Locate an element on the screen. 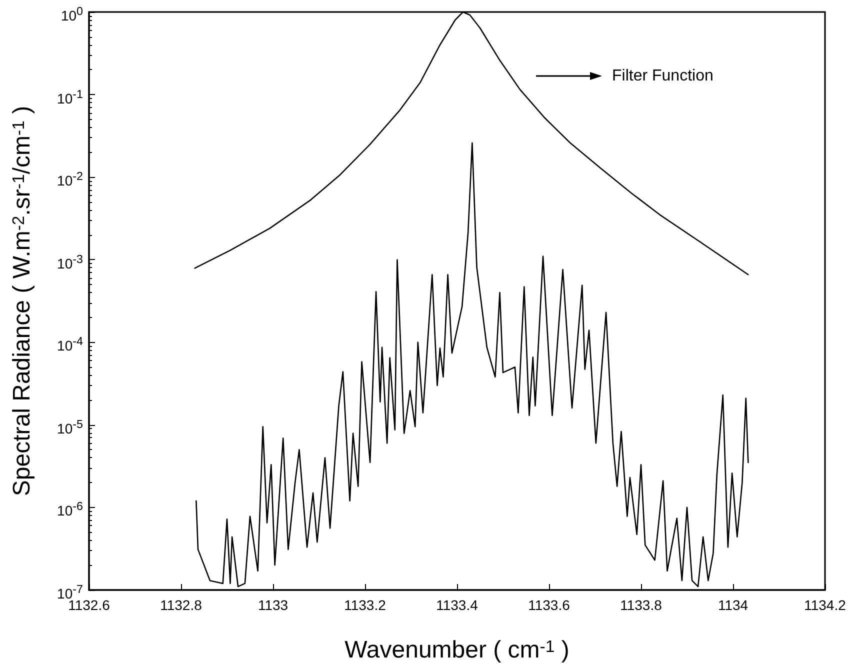 Image resolution: width=850 pixels, height=667 pixels. x-tick-label: 1132.8 is located at coordinates (181, 605).